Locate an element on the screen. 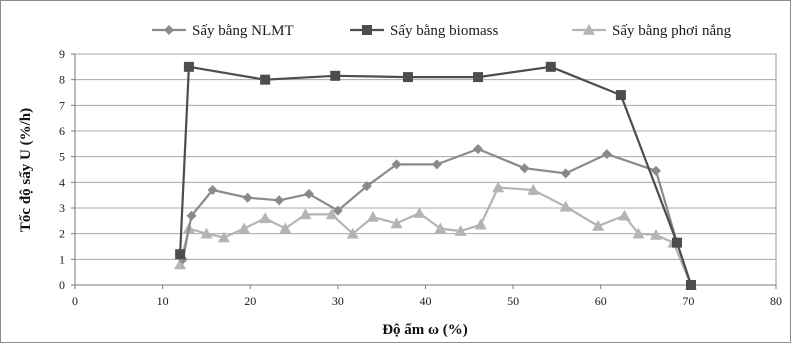 The image size is (791, 343). y-tick-label: 3 is located at coordinates (62, 208).